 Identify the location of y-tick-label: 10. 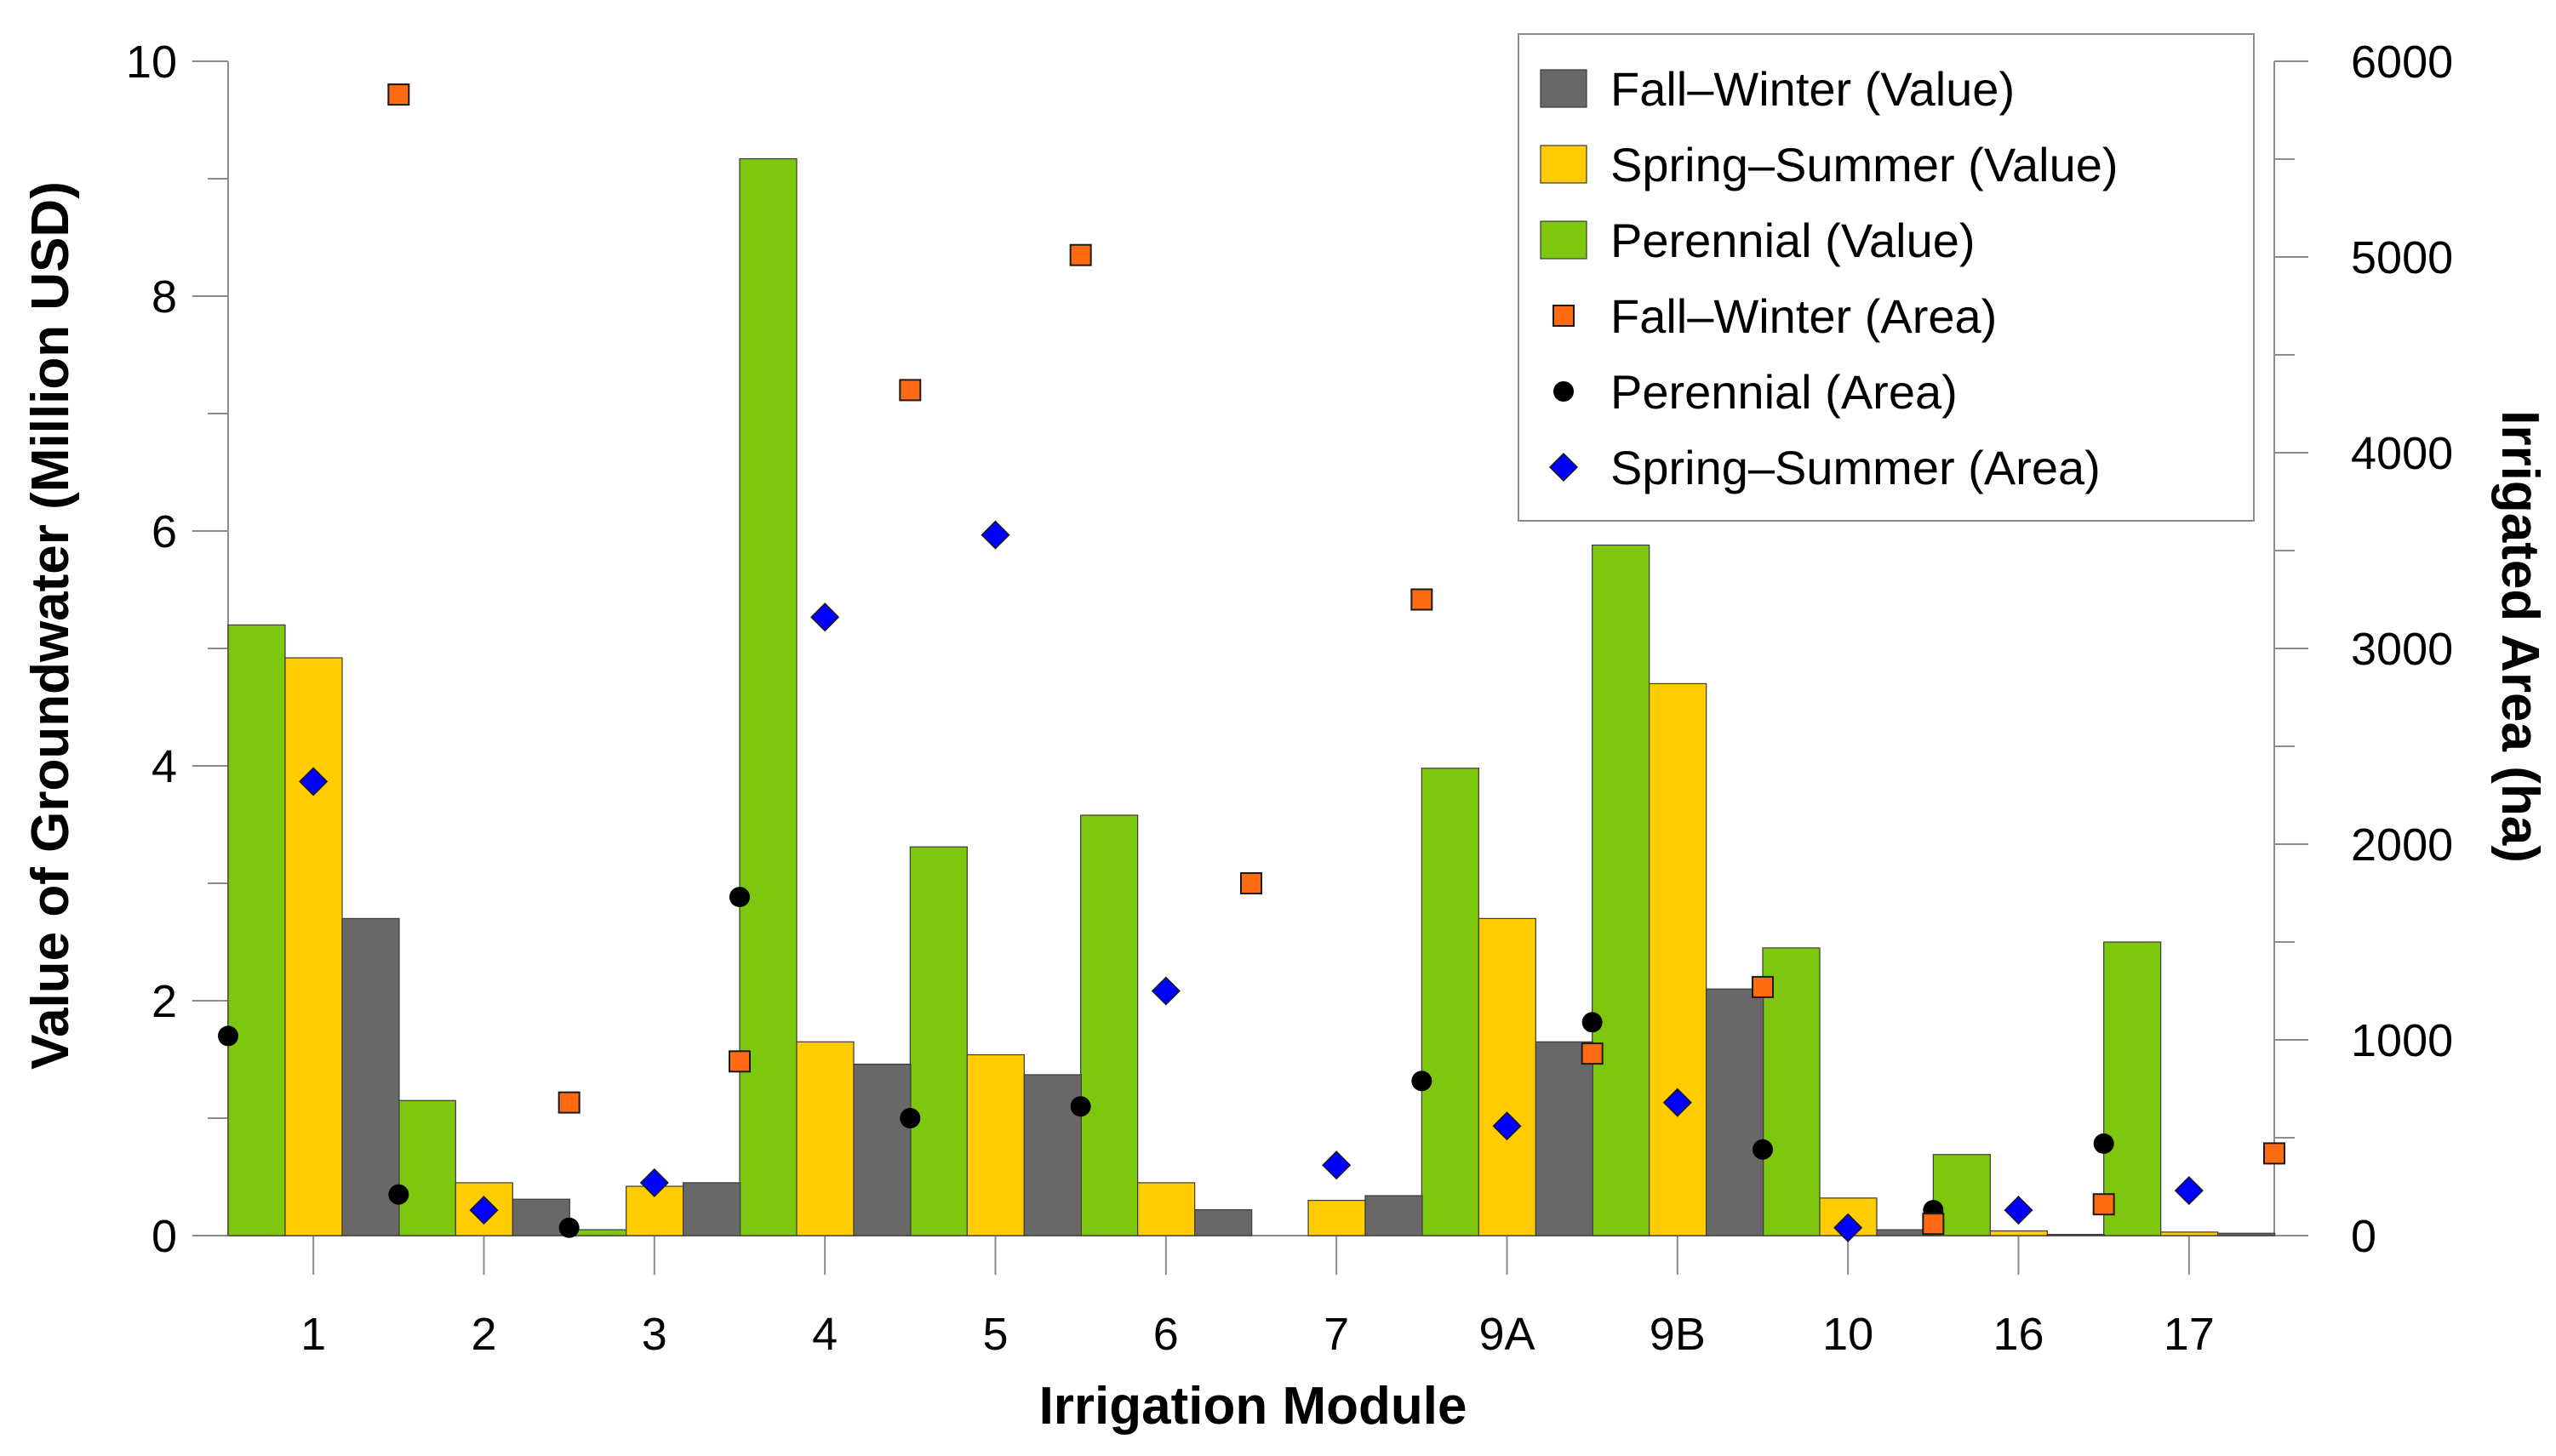
(152, 63).